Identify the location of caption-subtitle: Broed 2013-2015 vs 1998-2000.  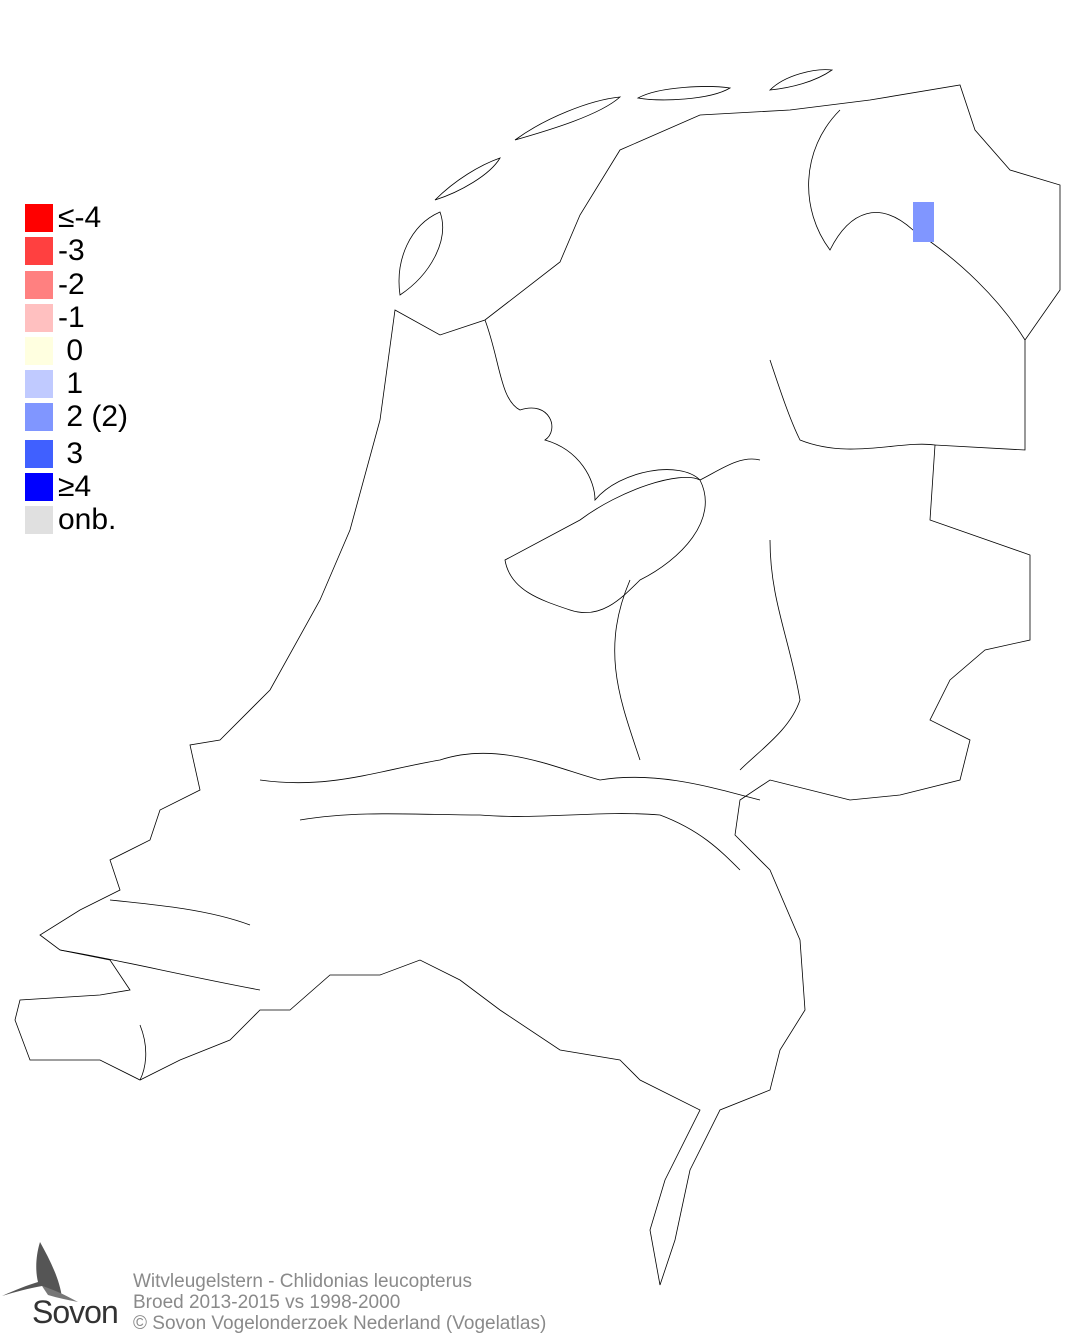
(267, 1302).